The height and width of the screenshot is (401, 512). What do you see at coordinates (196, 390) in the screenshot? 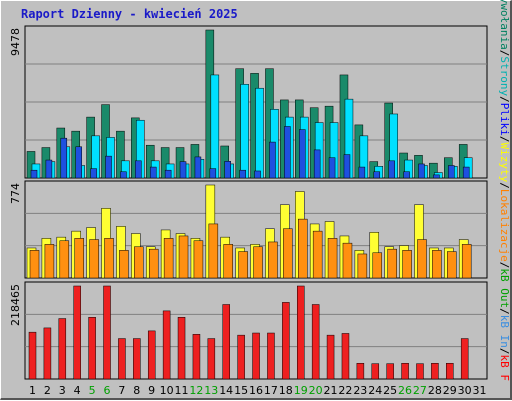
I see `x-tick-12: 12` at bounding box center [196, 390].